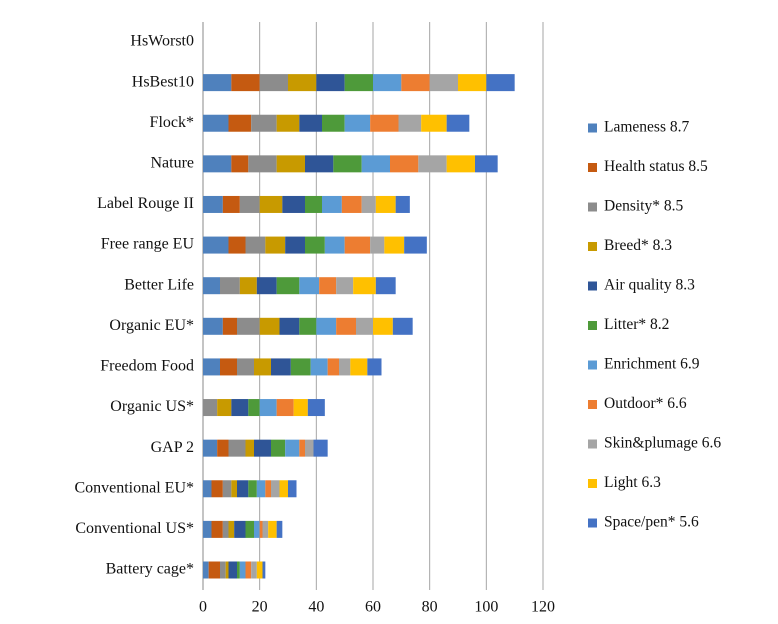  Describe the element at coordinates (163, 81) in the screenshot. I see `y-tick-label: HsBest10` at that location.